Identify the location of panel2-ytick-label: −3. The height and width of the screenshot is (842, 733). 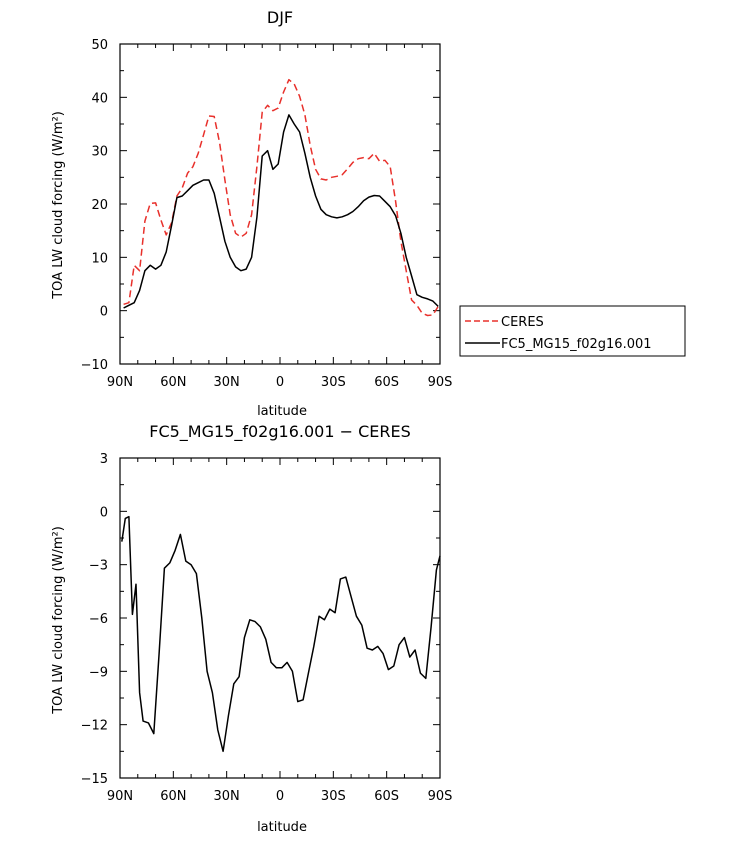
(98, 566).